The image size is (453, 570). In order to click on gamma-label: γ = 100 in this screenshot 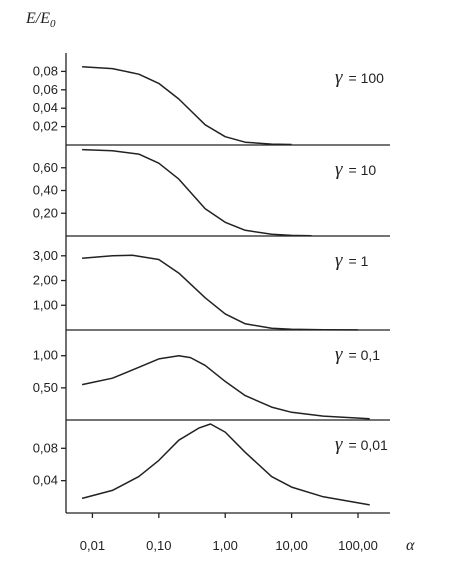, I will do `click(359, 77)`.